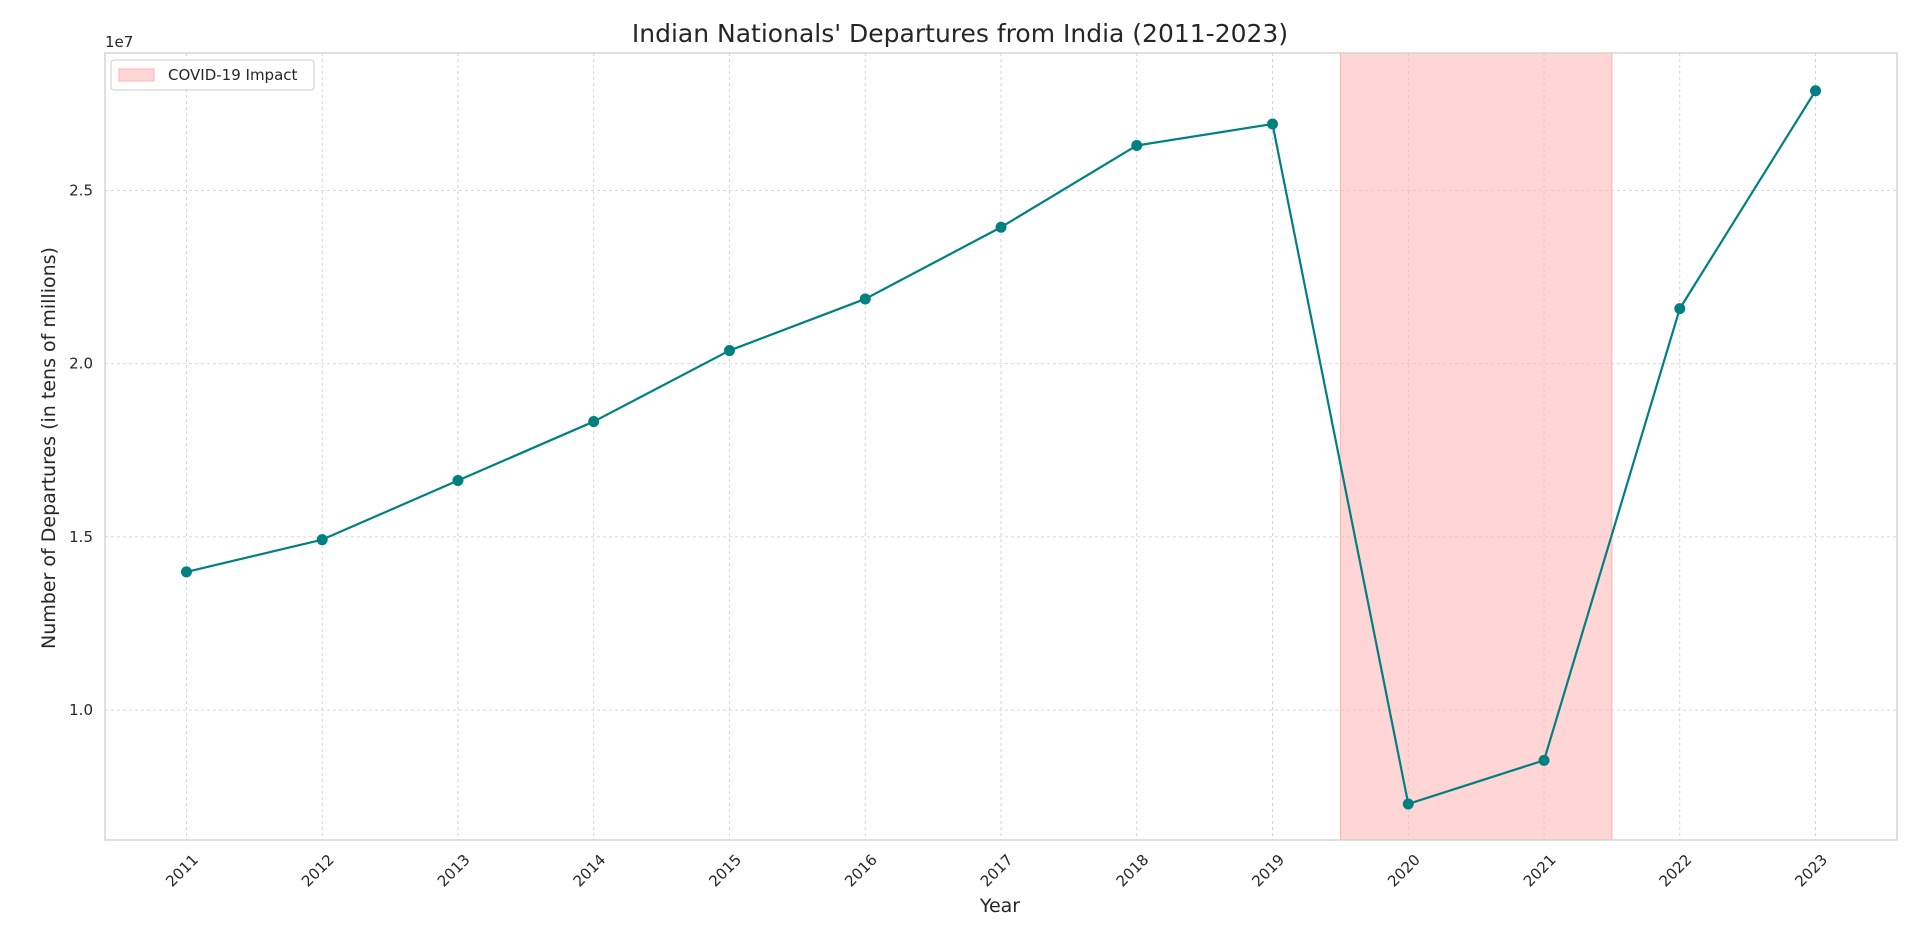 This screenshot has height=942, width=1919. Describe the element at coordinates (136, 75) in the screenshot. I see `legend-swatch-covid-impact` at that location.